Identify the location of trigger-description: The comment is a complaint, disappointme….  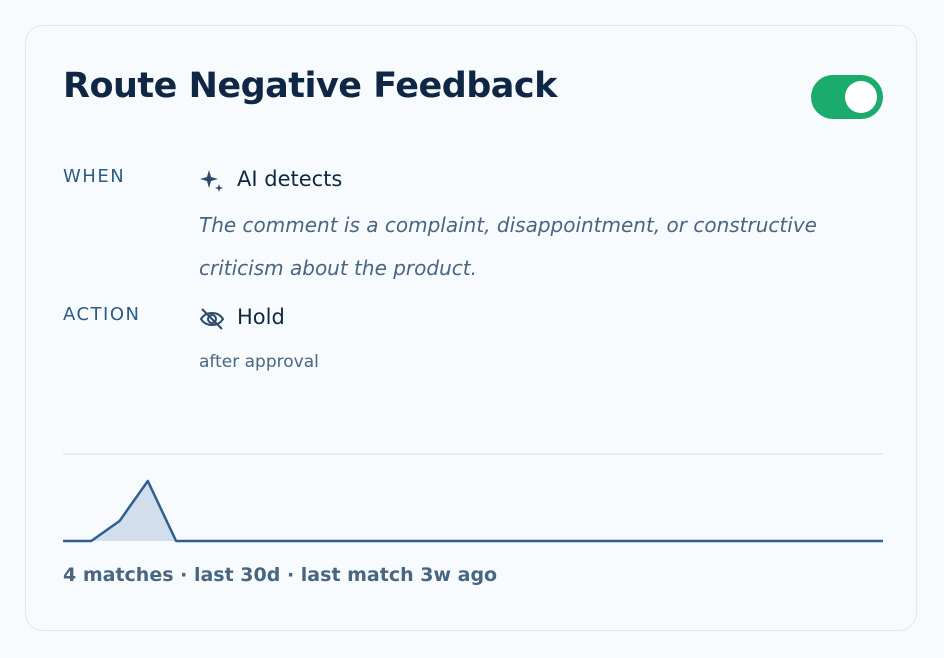
(508, 246).